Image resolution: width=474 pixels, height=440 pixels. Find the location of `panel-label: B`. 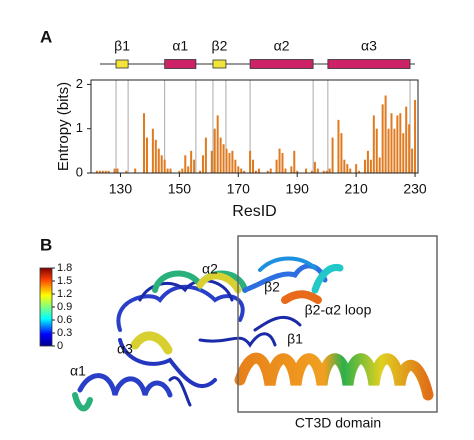

panel-label: B is located at coordinates (46, 244).